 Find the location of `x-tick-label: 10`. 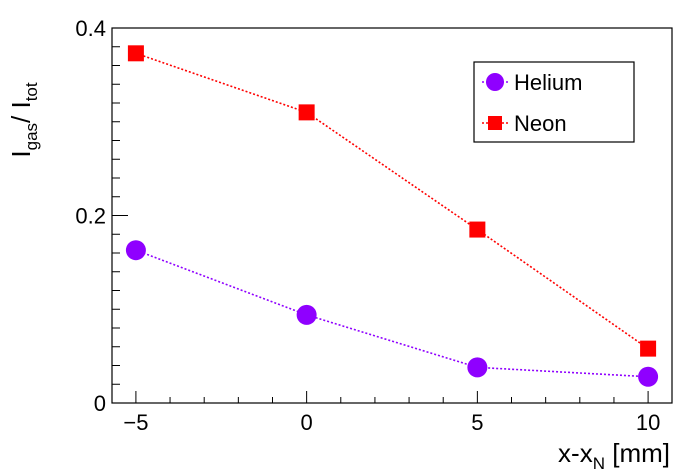

x-tick-label: 10 is located at coordinates (648, 422).